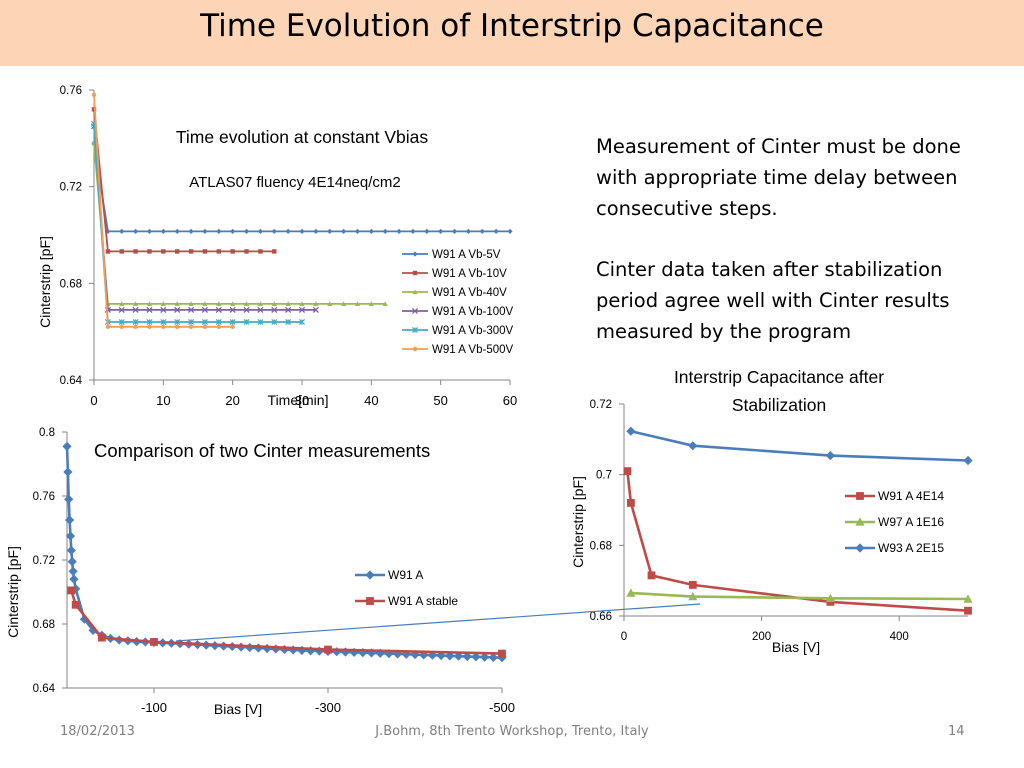 The height and width of the screenshot is (768, 1024). I want to click on legend-entry: W97 A 1E16, so click(894, 522).